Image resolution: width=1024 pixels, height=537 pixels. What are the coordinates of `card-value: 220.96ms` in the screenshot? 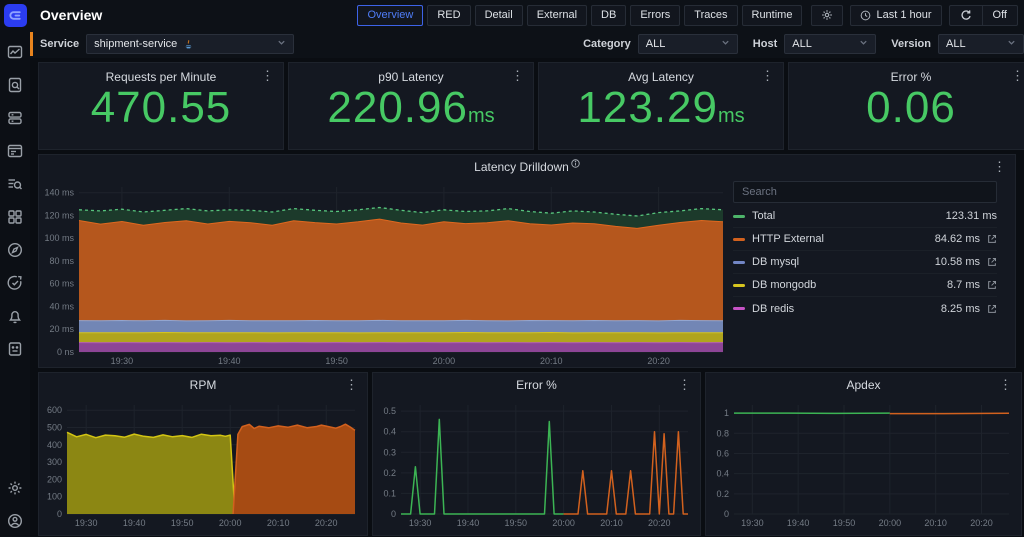 It's located at (411, 107).